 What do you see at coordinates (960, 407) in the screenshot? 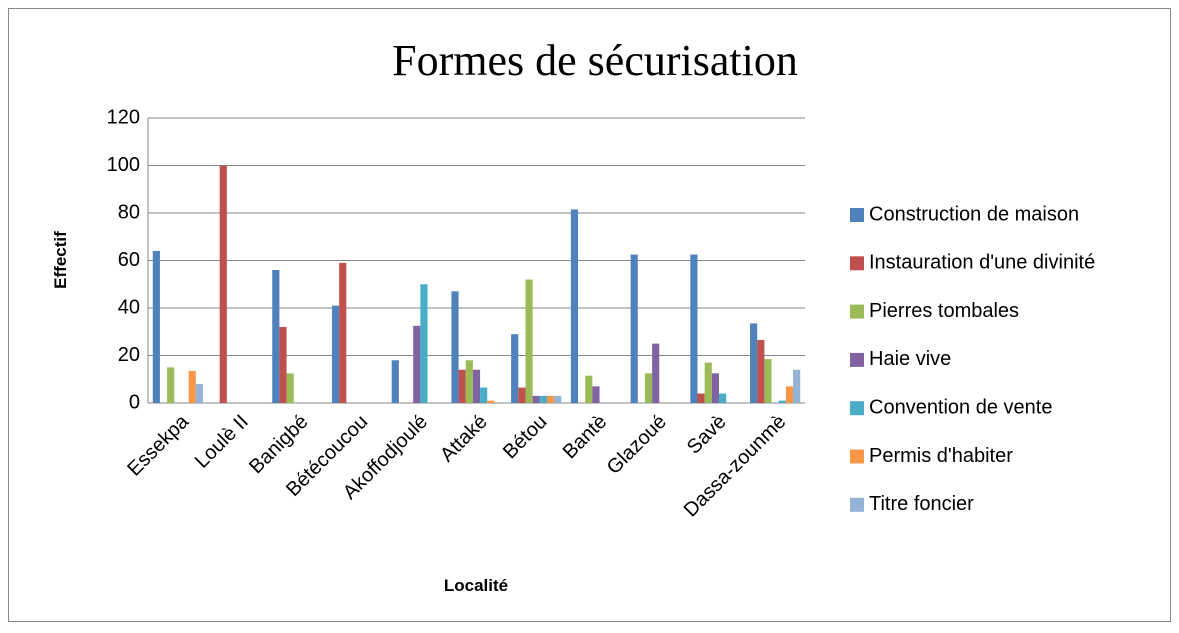
I see `legend-label: Convention de vente` at bounding box center [960, 407].